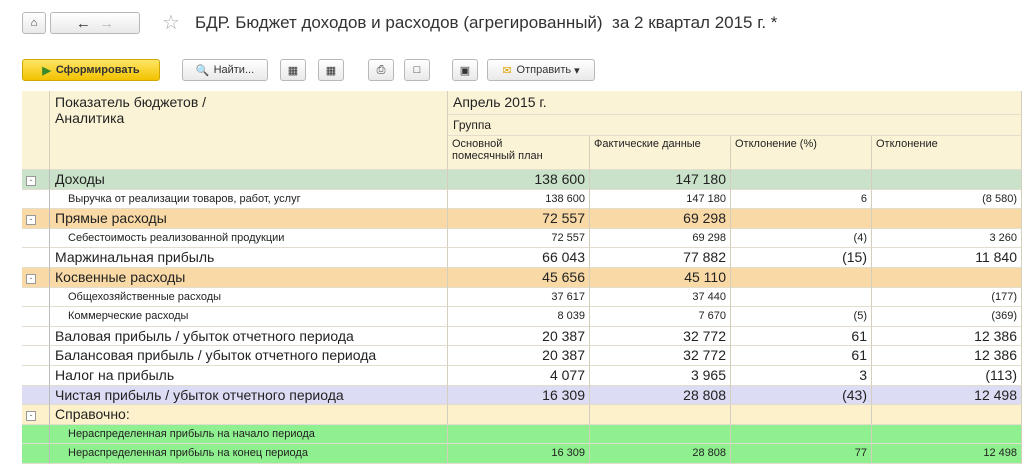  Describe the element at coordinates (381, 70) in the screenshot. I see `print-button: ⎙` at that location.